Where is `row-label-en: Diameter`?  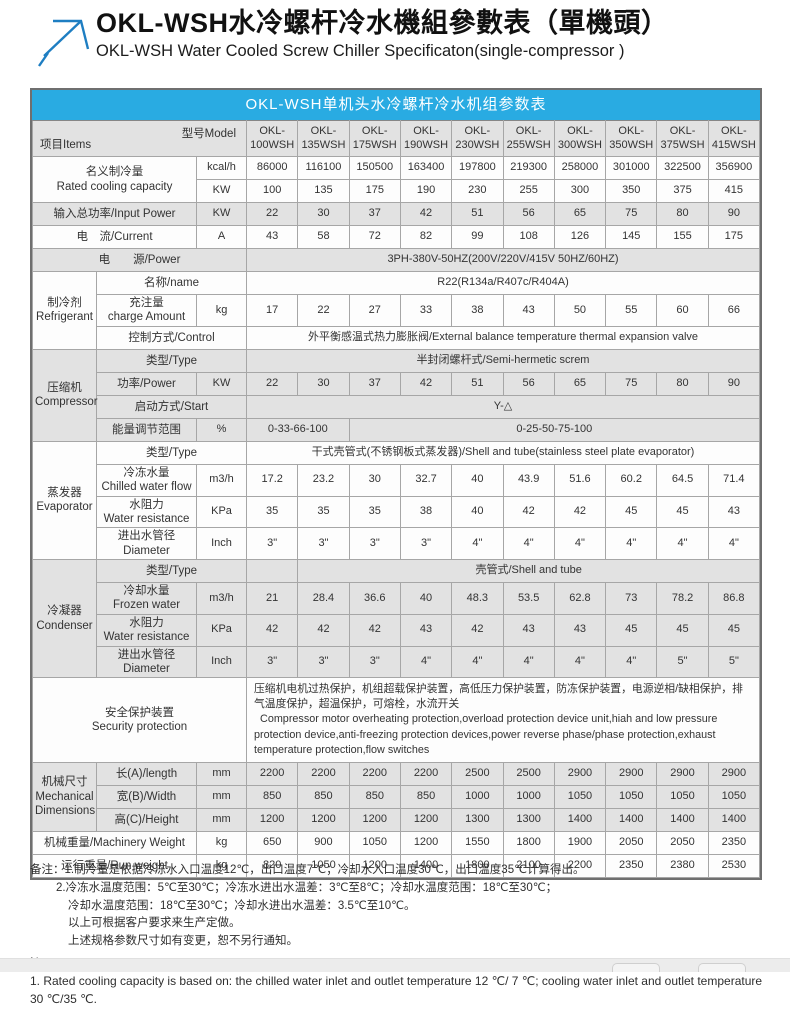
row-label-en: Diameter is located at coordinates (146, 668).